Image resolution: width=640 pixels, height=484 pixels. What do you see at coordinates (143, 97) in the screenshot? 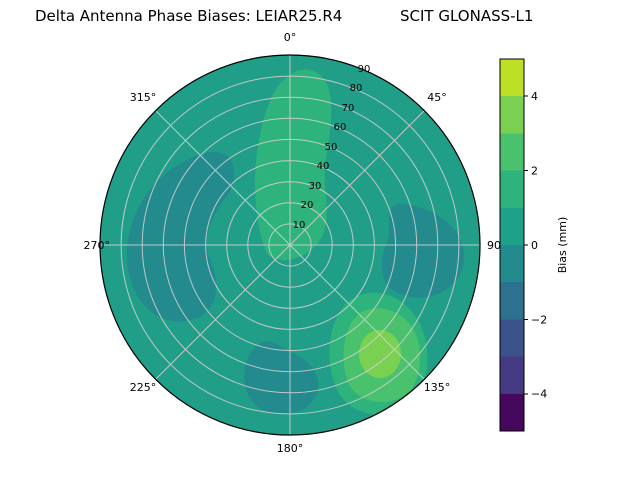
I see `theta-label-315: 315°` at bounding box center [143, 97].